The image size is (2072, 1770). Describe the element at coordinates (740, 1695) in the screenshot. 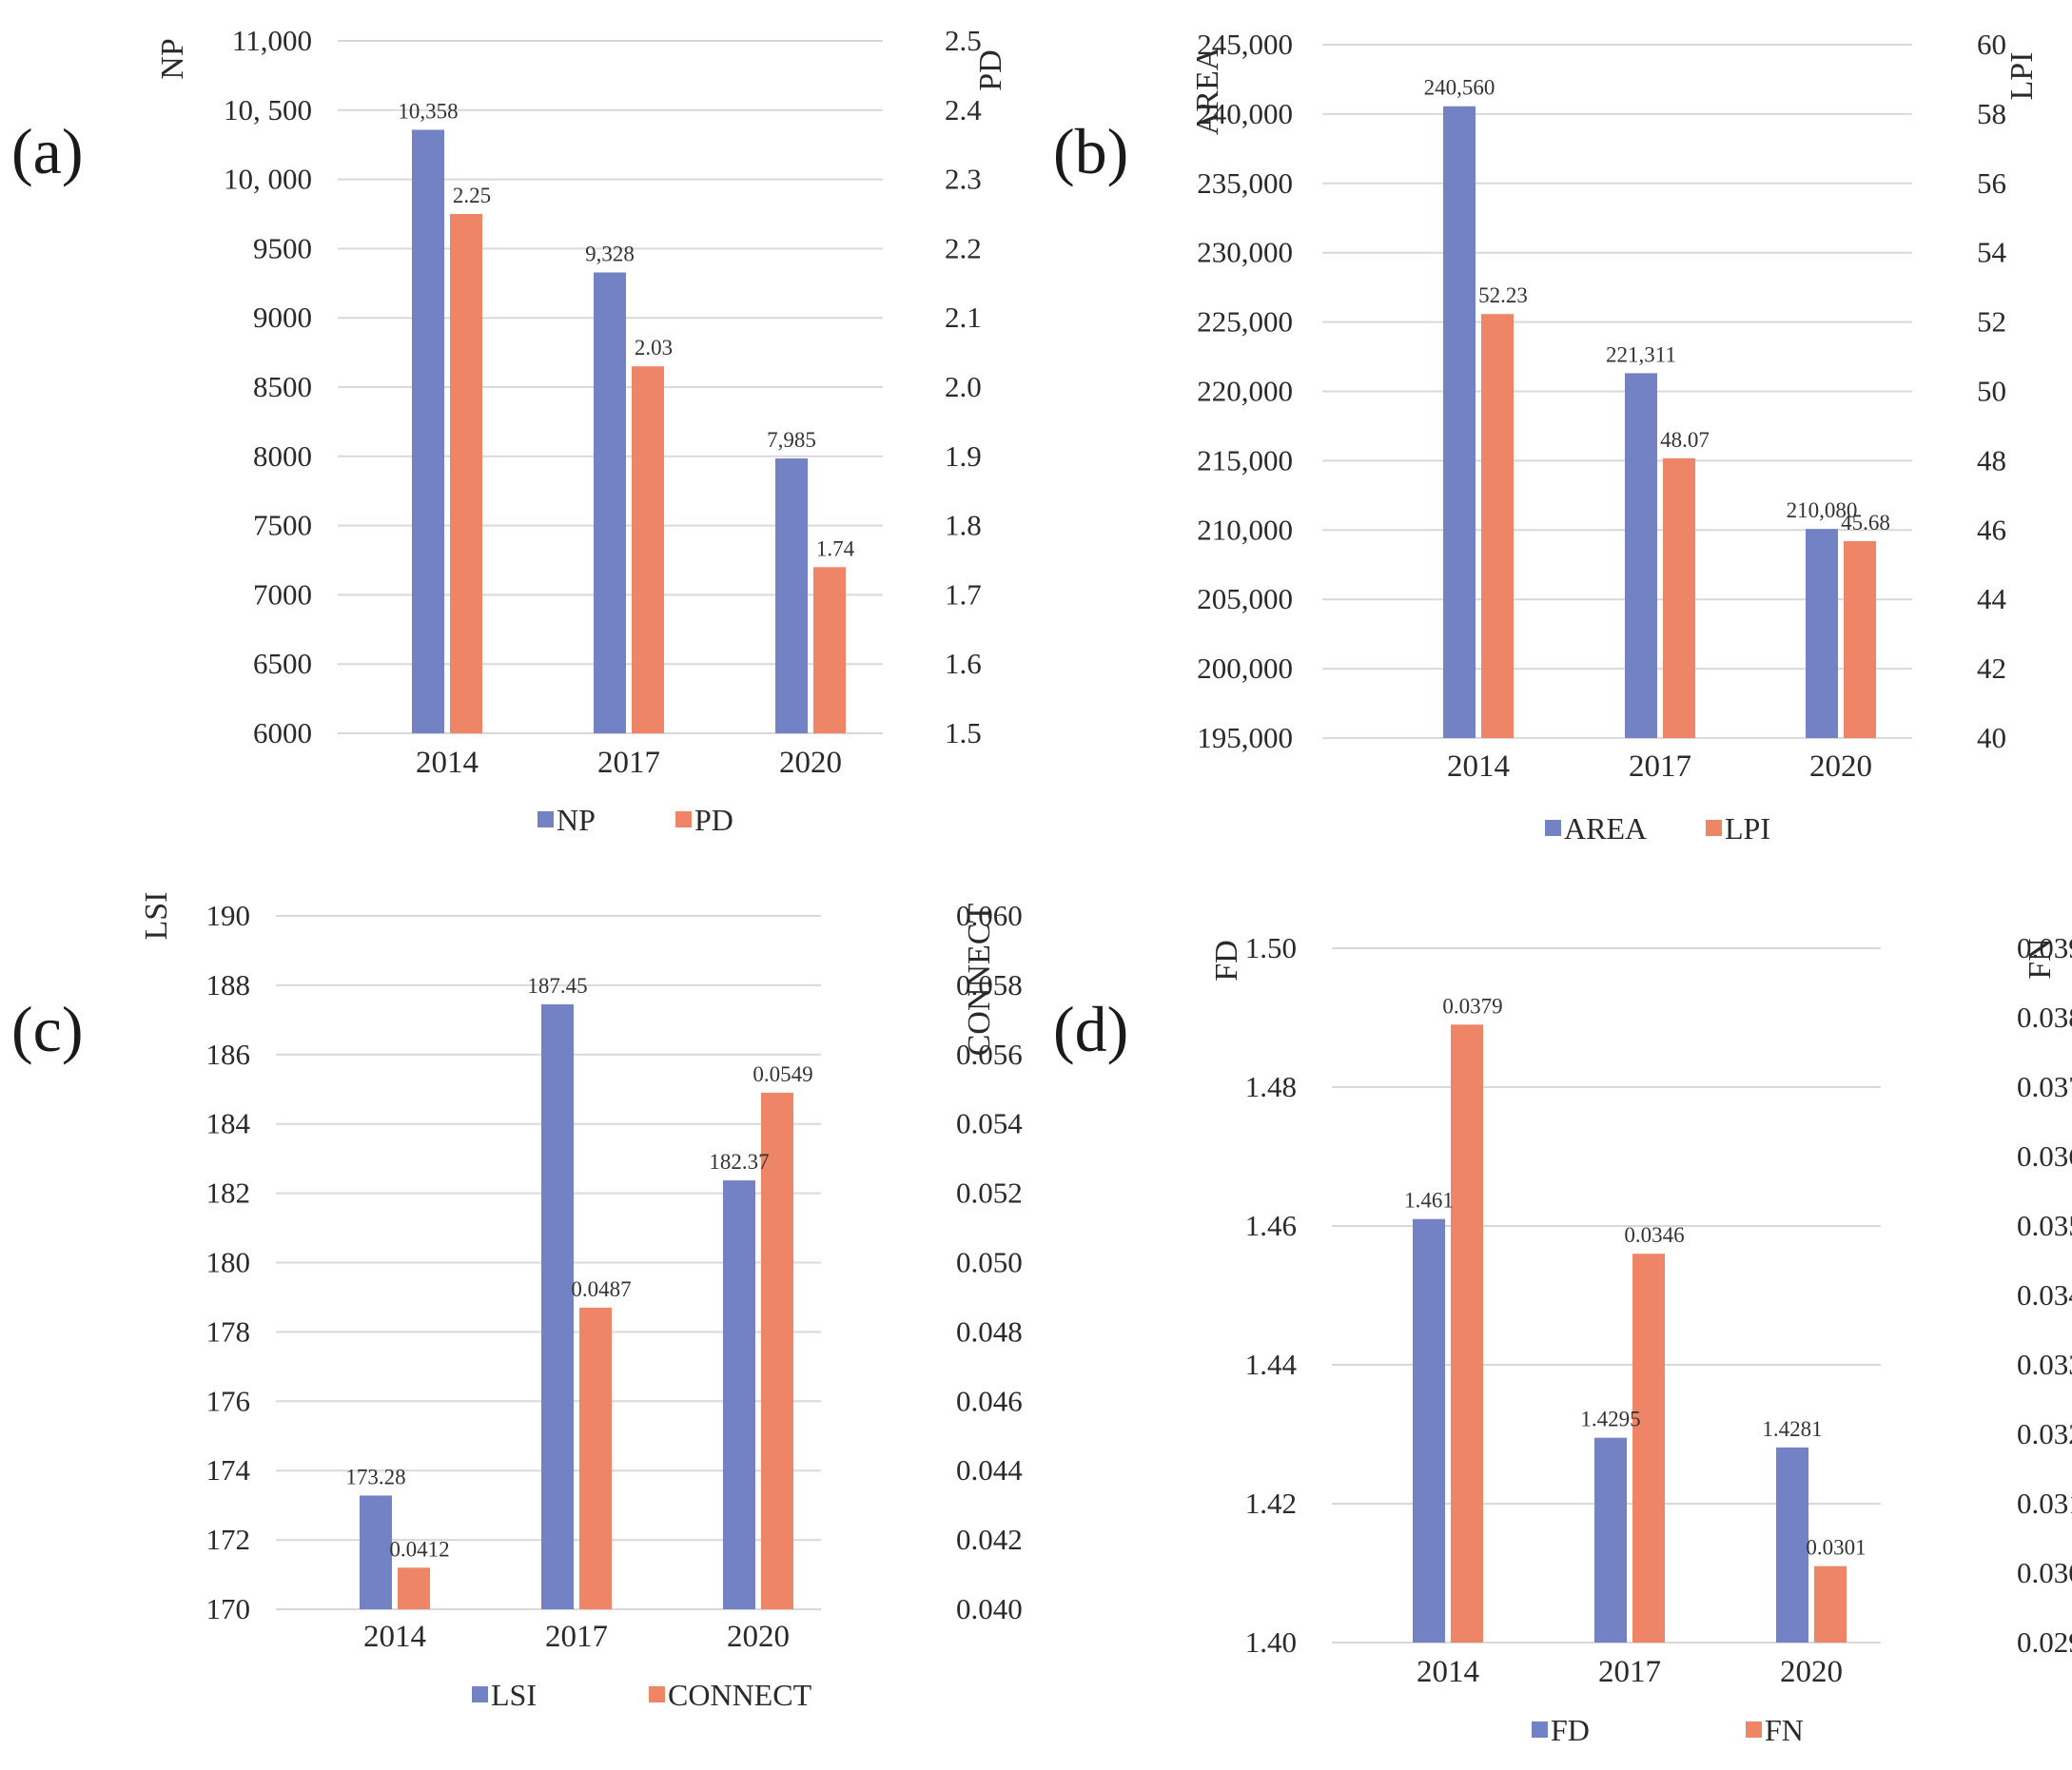

I see `panel-3-legend-label: CONNECT` at that location.